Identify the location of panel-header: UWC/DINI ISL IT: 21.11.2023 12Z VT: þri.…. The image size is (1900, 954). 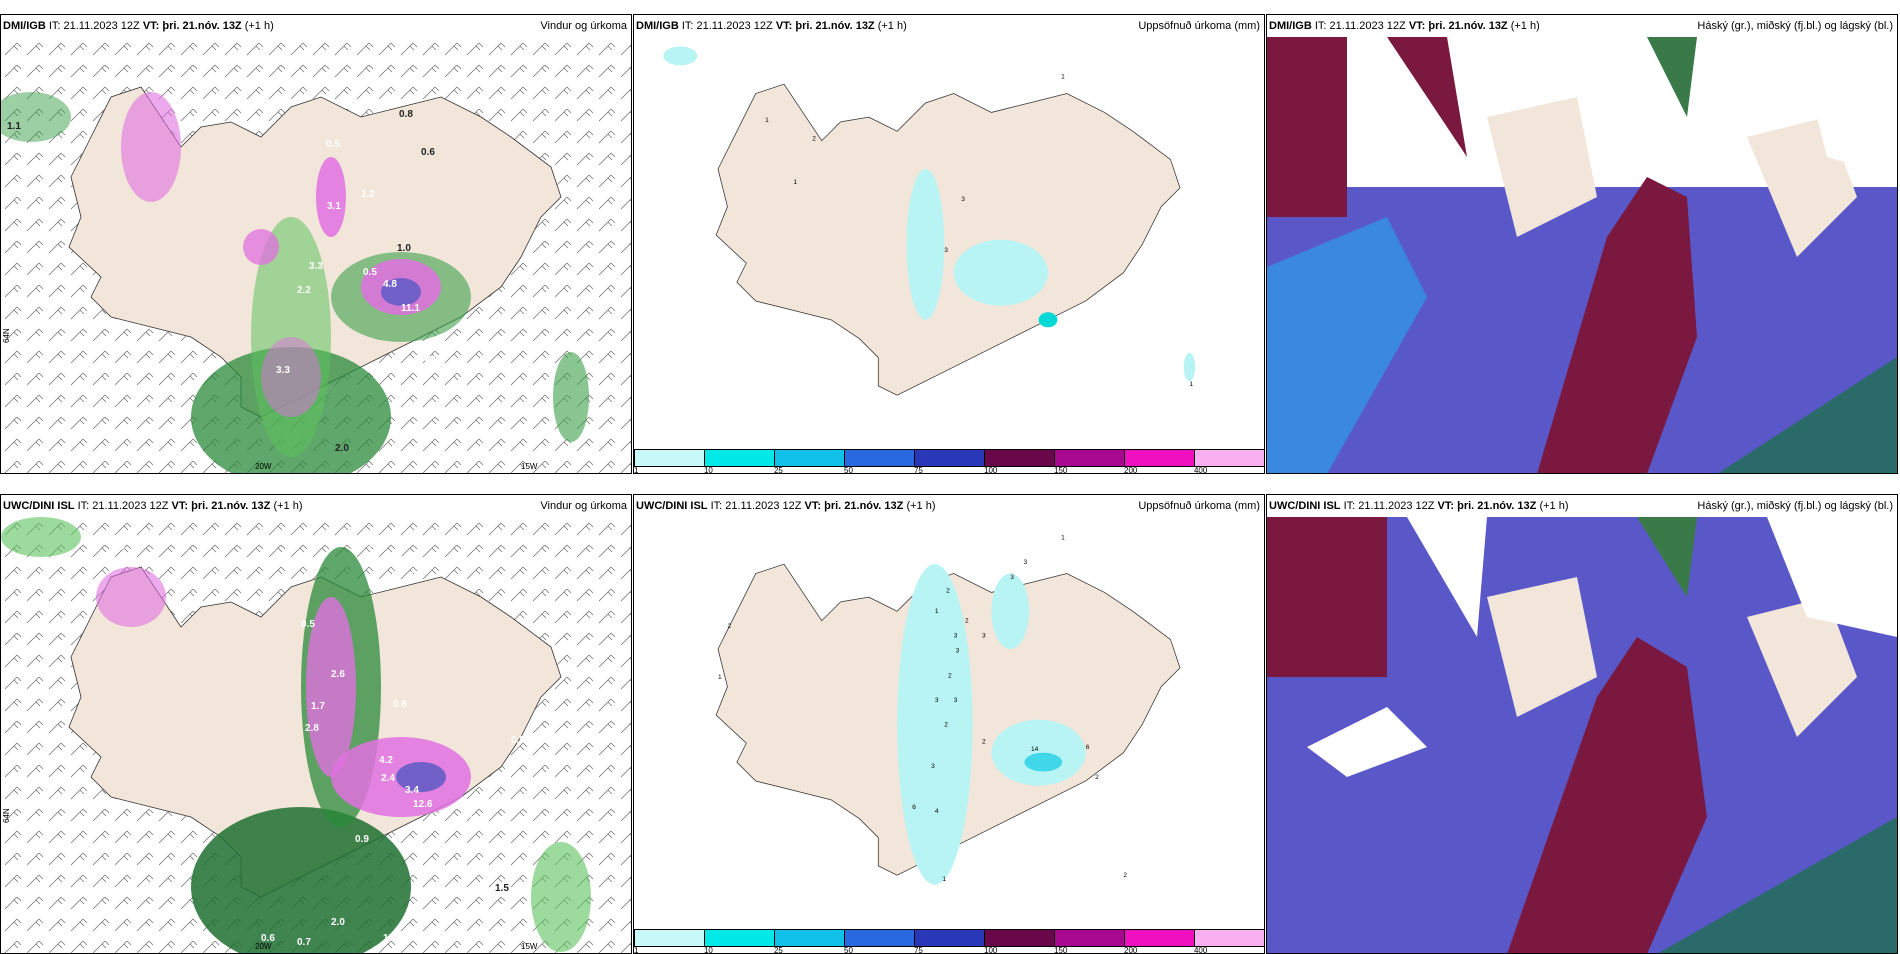
(949, 506).